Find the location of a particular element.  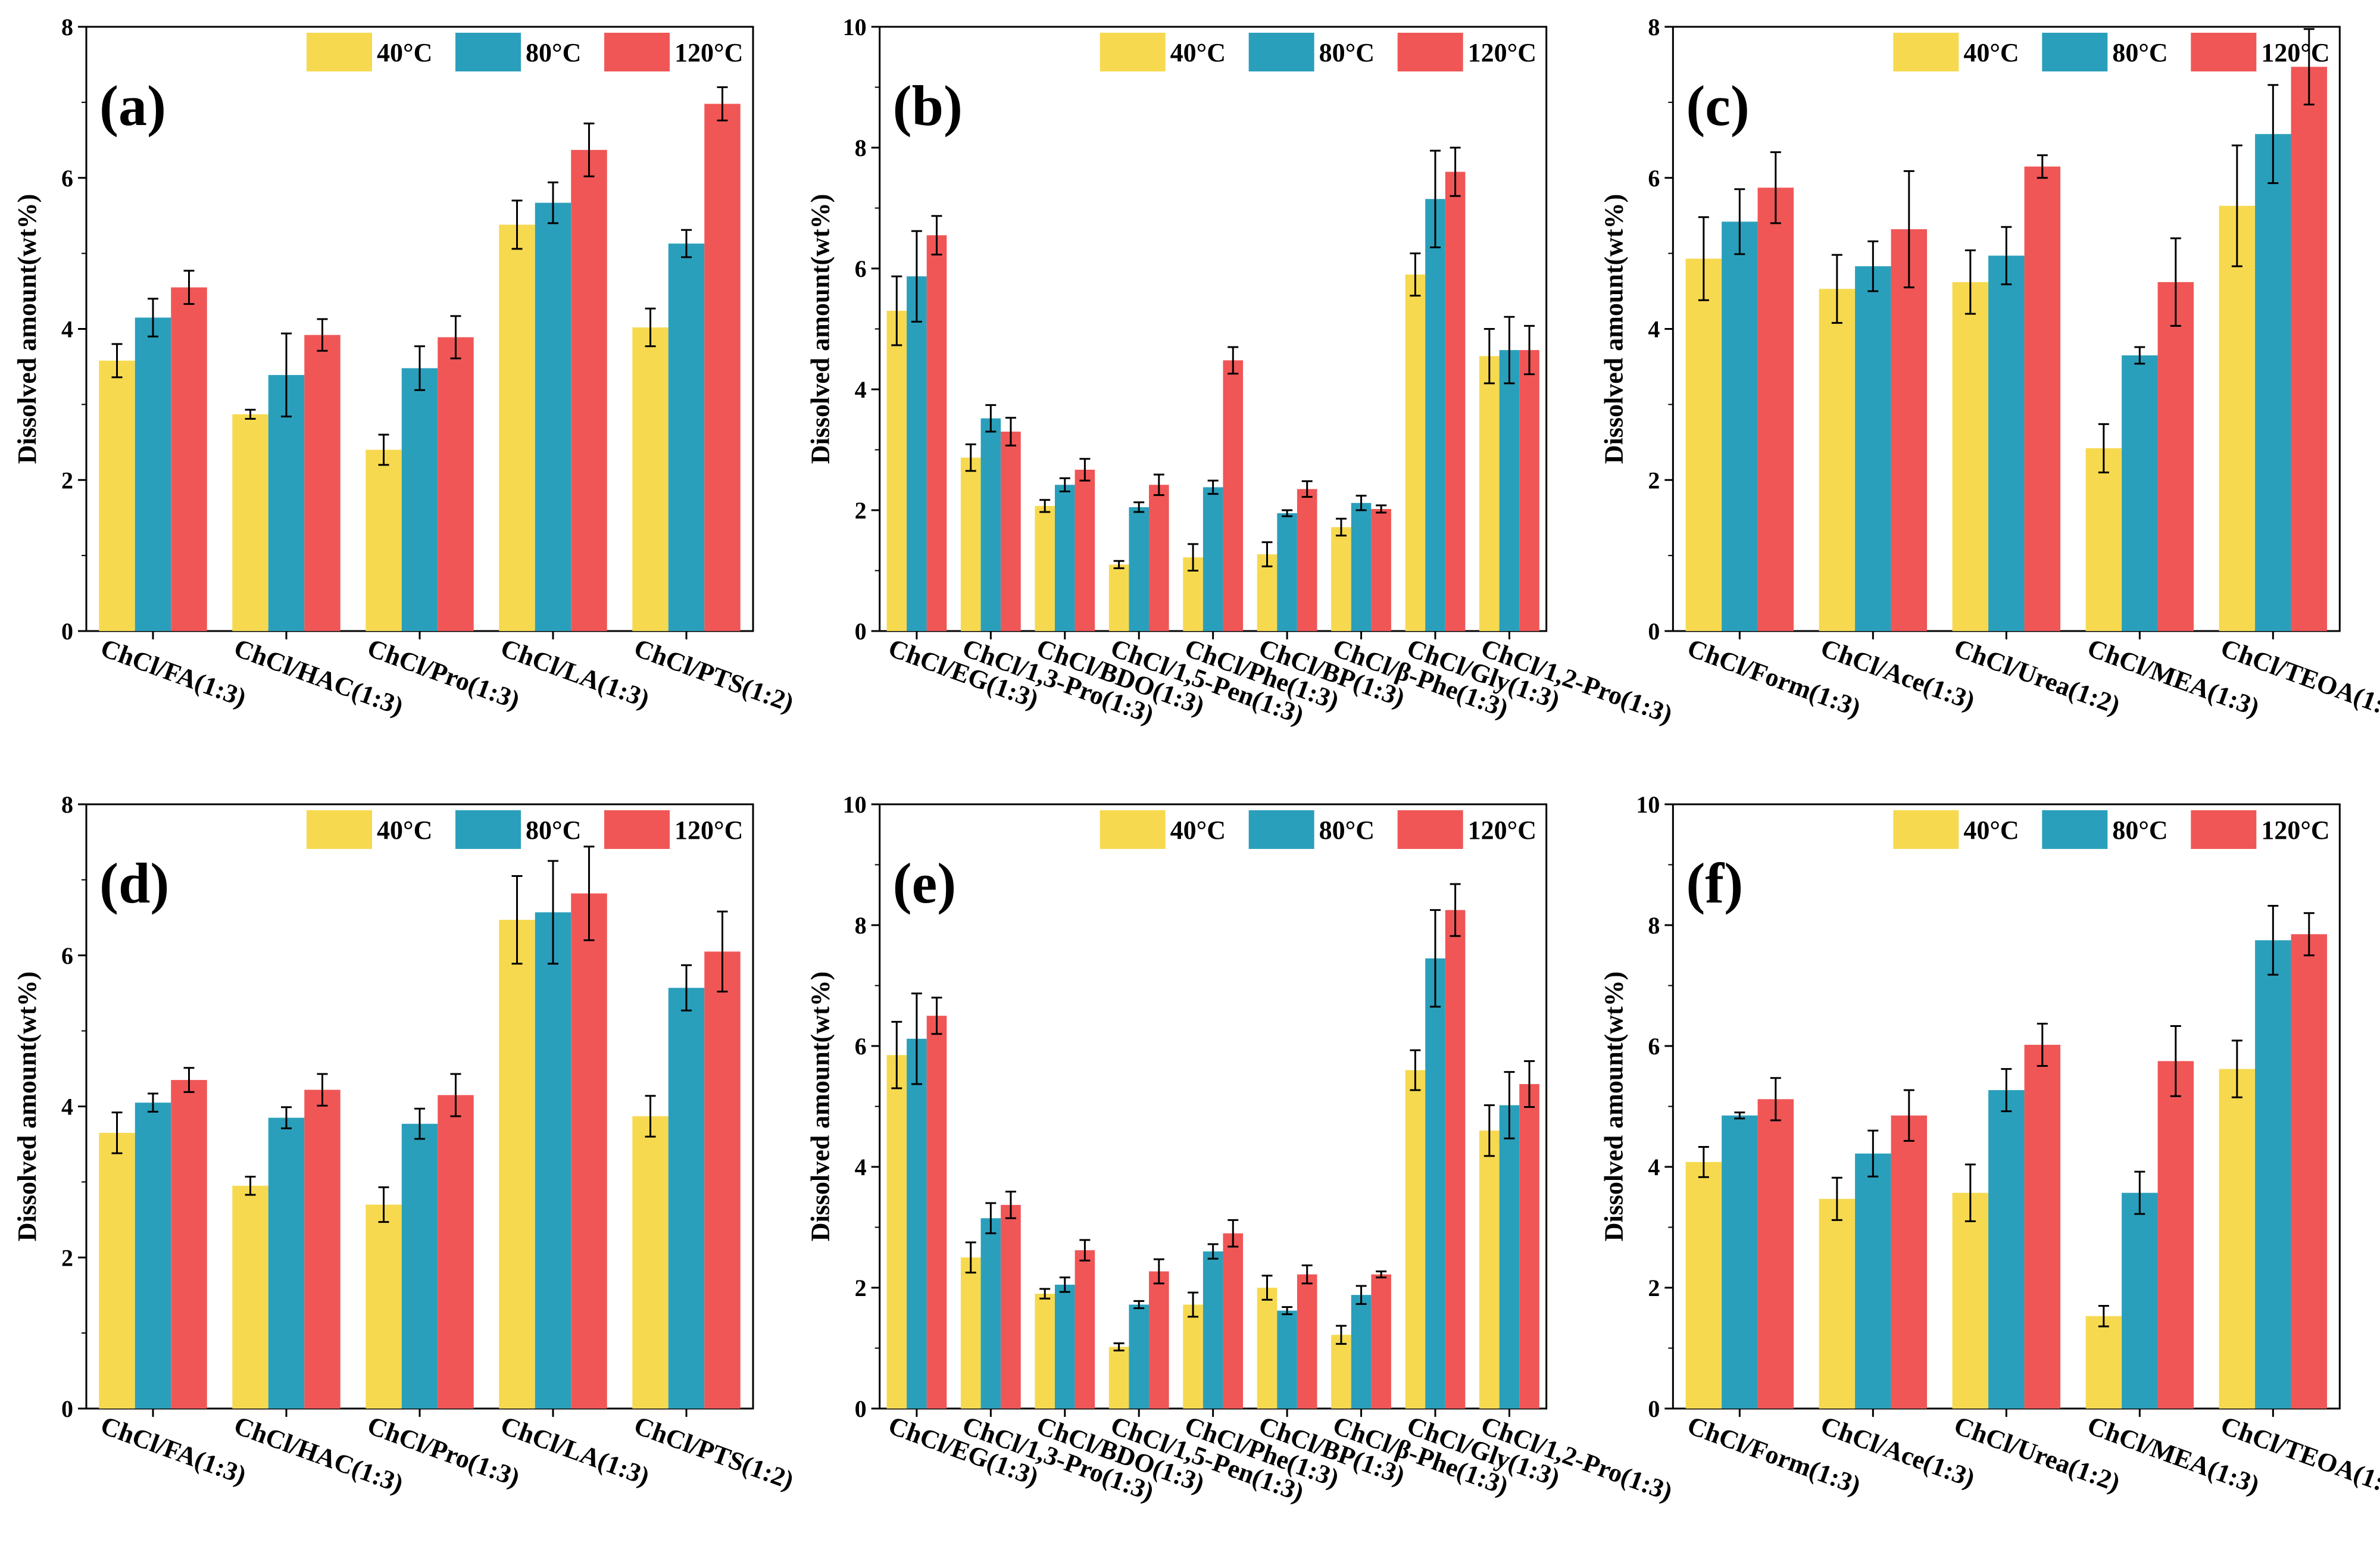

panel-label: (b) is located at coordinates (928, 106).